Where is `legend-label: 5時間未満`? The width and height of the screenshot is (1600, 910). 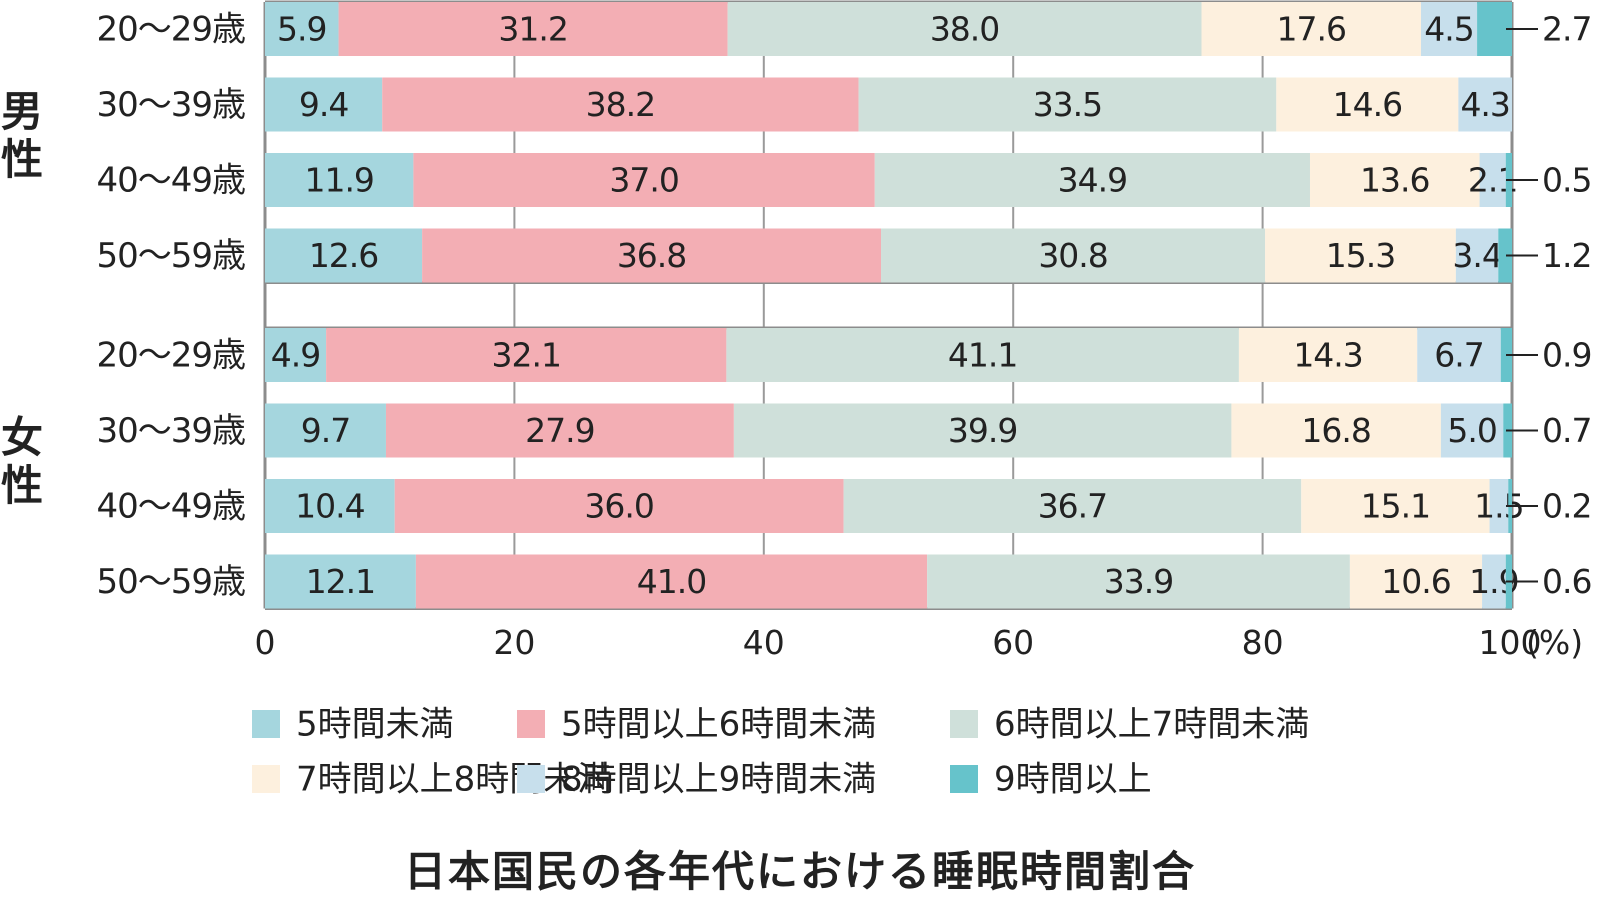
legend-label: 5時間未満 is located at coordinates (375, 725).